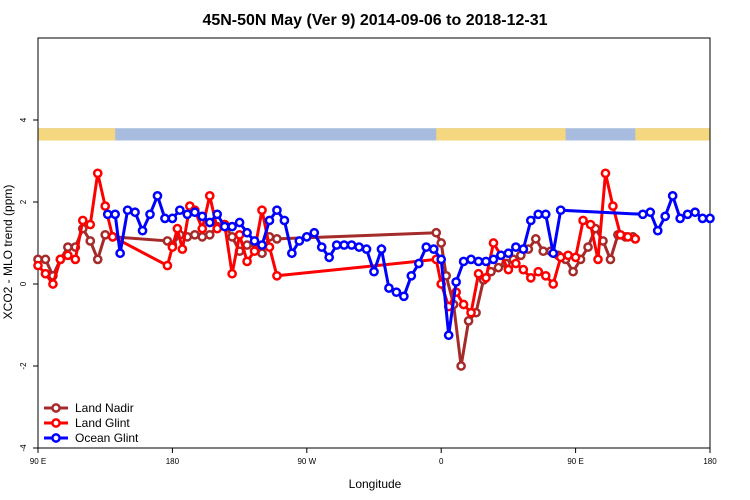 This screenshot has height=500, width=750. Describe the element at coordinates (173, 461) in the screenshot. I see `x-tick-label-1: 180` at that location.